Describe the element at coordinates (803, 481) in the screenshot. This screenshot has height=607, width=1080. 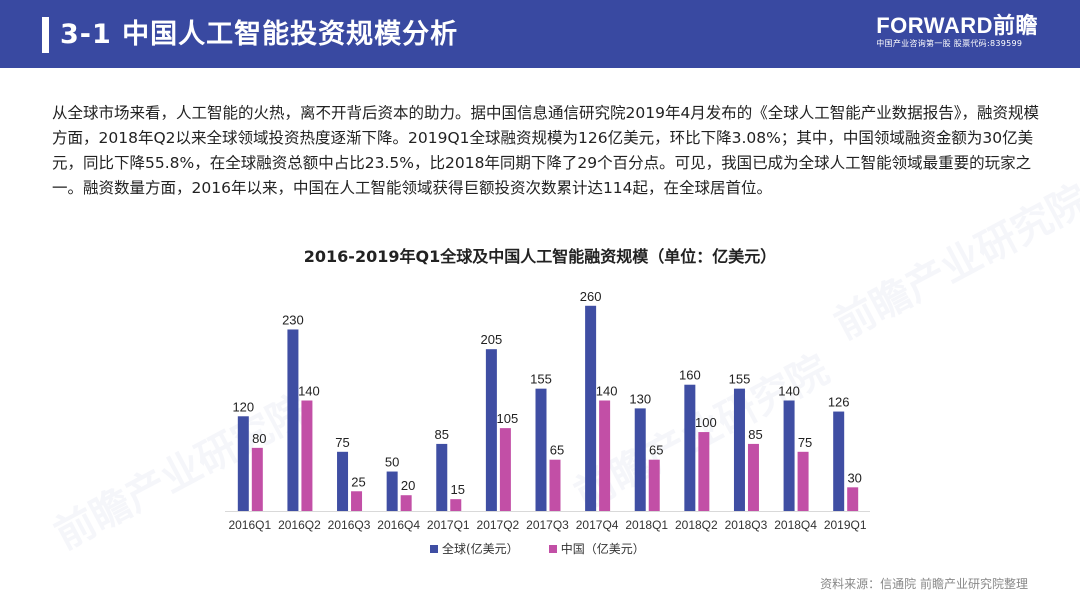
I see `bar-china-2018Q4` at that location.